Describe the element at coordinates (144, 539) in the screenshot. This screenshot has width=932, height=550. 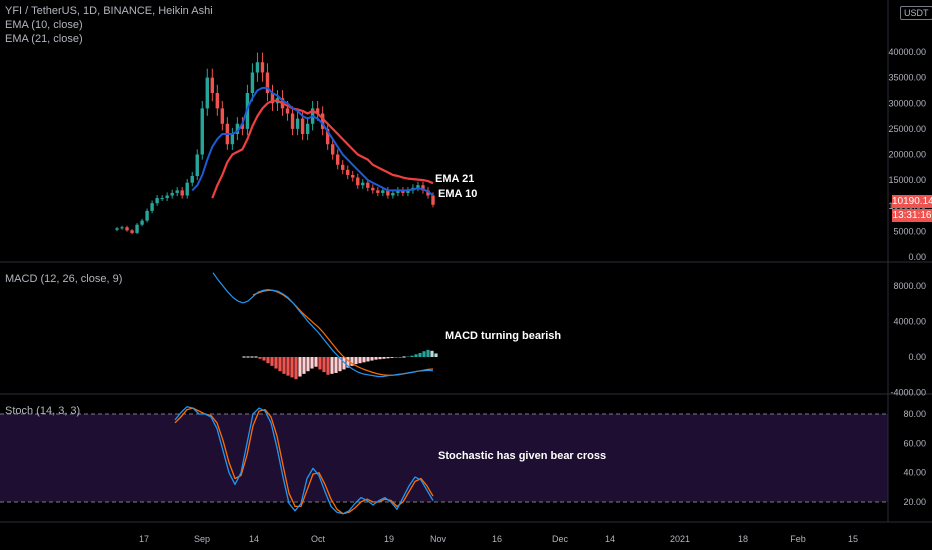
I see `x-tick-label: 17` at that location.